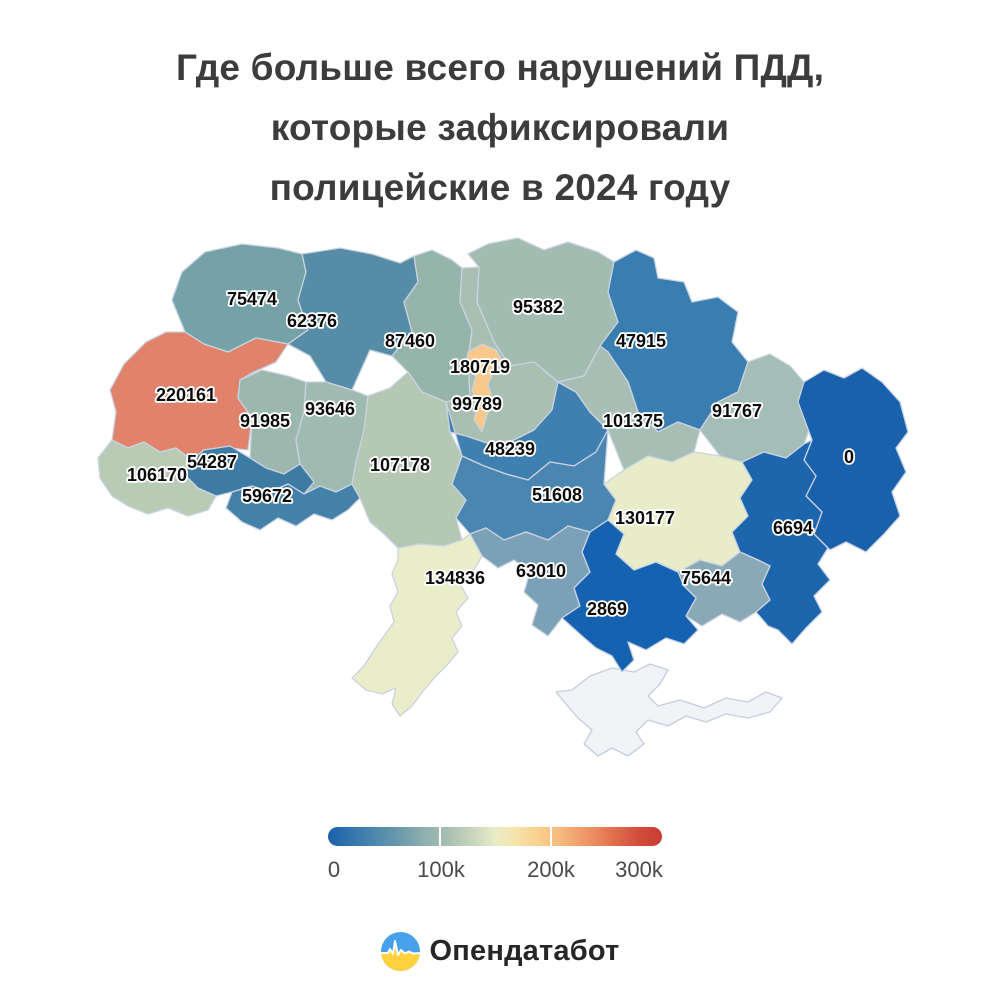 The height and width of the screenshot is (1000, 1000). What do you see at coordinates (312, 321) in the screenshot?
I see `region-value-label-rivne: 62376` at bounding box center [312, 321].